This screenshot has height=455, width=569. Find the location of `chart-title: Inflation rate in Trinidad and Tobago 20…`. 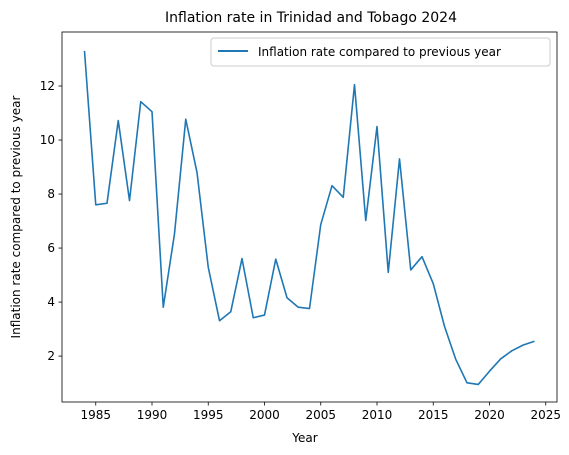

chart-title: Inflation rate in Trinidad and Tobago 20… is located at coordinates (311, 18).